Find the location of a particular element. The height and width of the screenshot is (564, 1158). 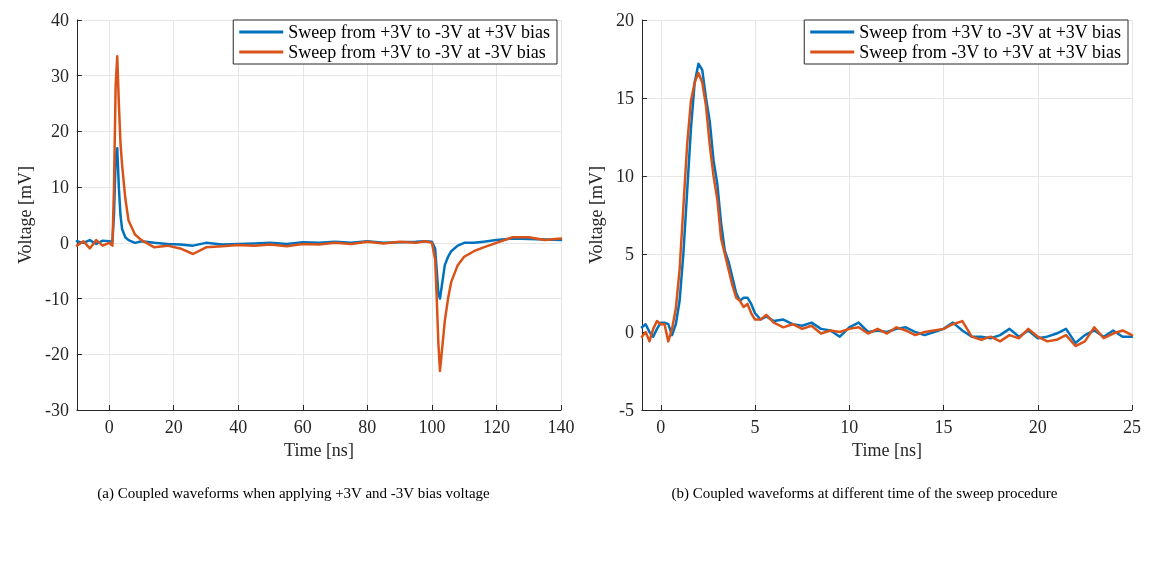

x-tick-label: 100 is located at coordinates (432, 427).